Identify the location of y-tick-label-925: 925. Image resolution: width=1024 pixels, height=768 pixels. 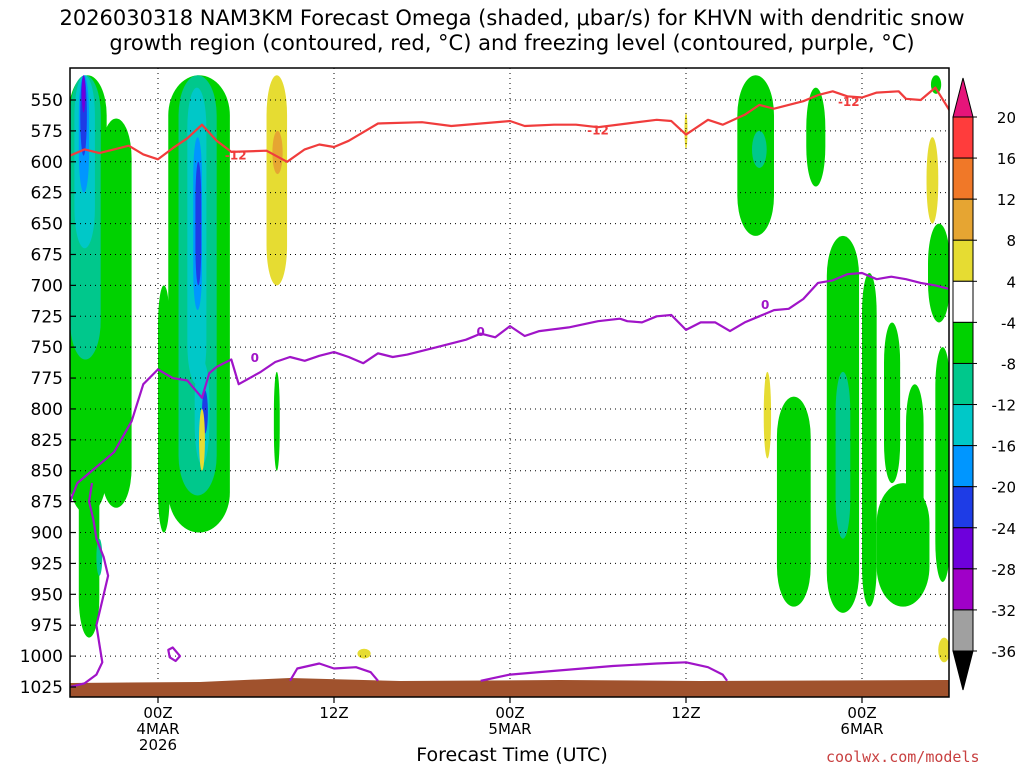
(47, 564).